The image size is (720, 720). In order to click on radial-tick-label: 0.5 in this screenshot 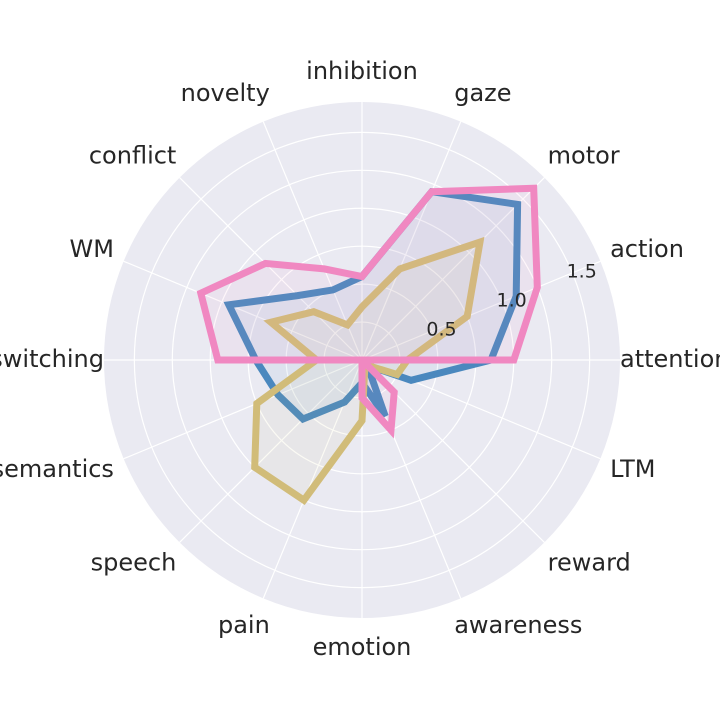, I will do `click(441, 329)`.